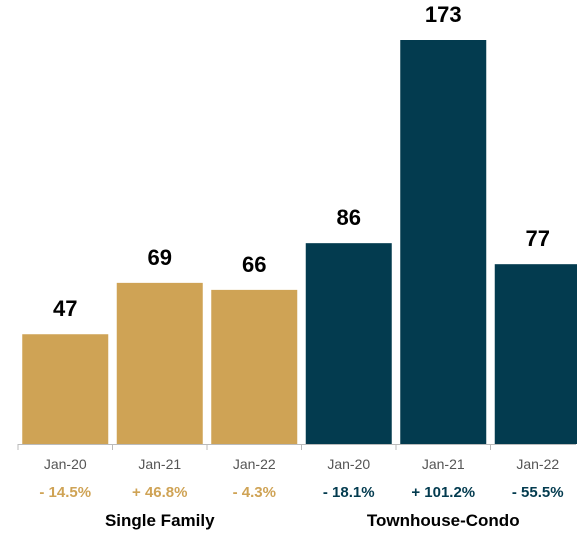 This screenshot has height=534, width=577. Describe the element at coordinates (443, 520) in the screenshot. I see `group-label: Townhouse-Condo` at that location.